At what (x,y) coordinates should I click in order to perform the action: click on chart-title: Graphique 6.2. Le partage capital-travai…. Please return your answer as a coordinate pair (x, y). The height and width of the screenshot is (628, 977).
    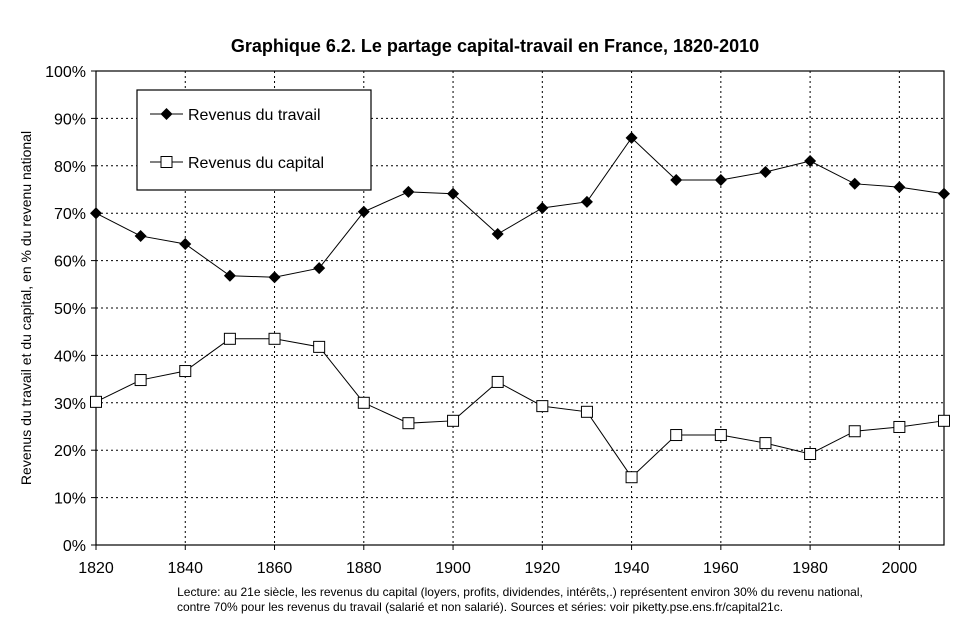
    Looking at the image, I should click on (495, 46).